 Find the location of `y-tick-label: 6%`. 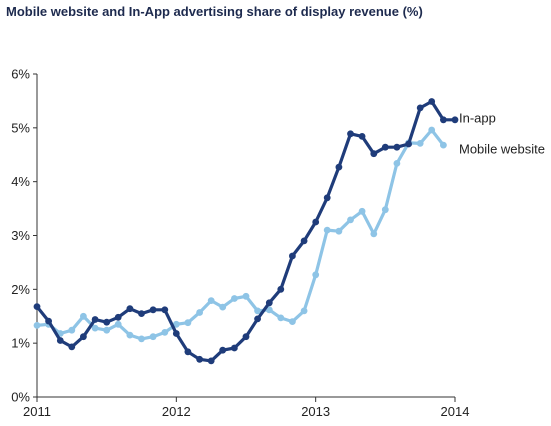

y-tick-label: 6% is located at coordinates (20, 74).